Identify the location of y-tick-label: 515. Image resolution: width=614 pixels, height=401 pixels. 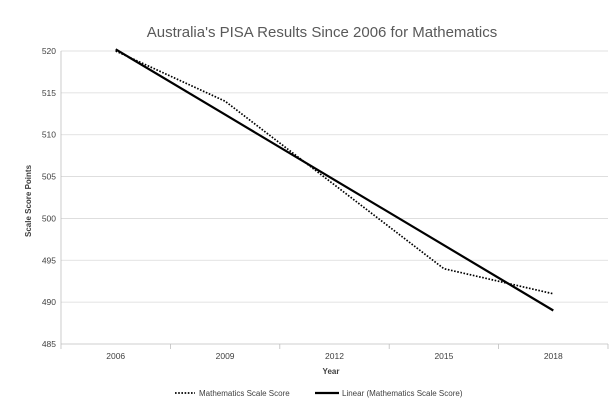
(49, 93).